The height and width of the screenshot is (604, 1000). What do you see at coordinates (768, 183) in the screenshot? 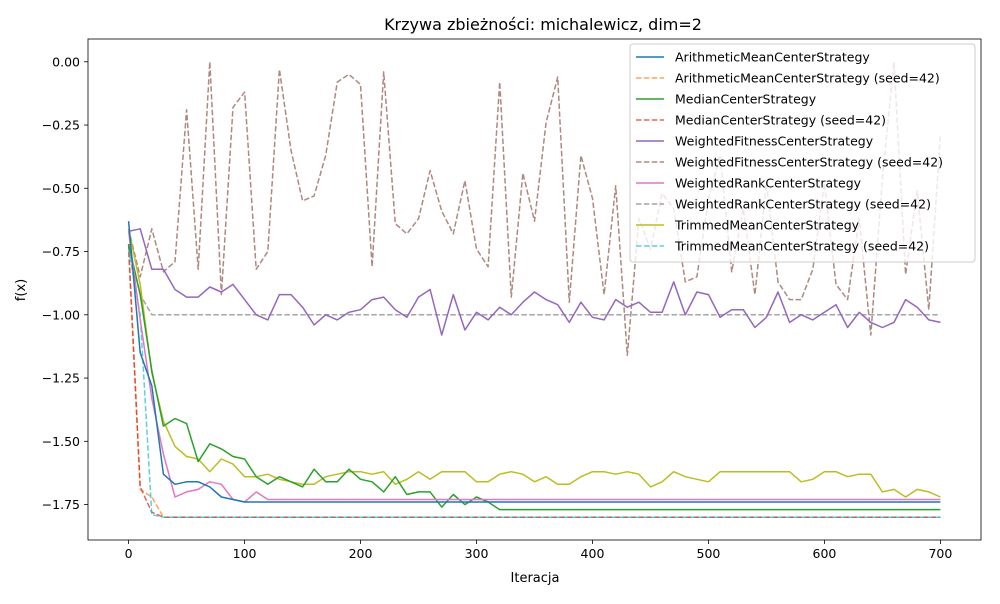
I see `legend-label-weightedrankcenterstrategy: WeightedRankCenterStrategy` at bounding box center [768, 183].